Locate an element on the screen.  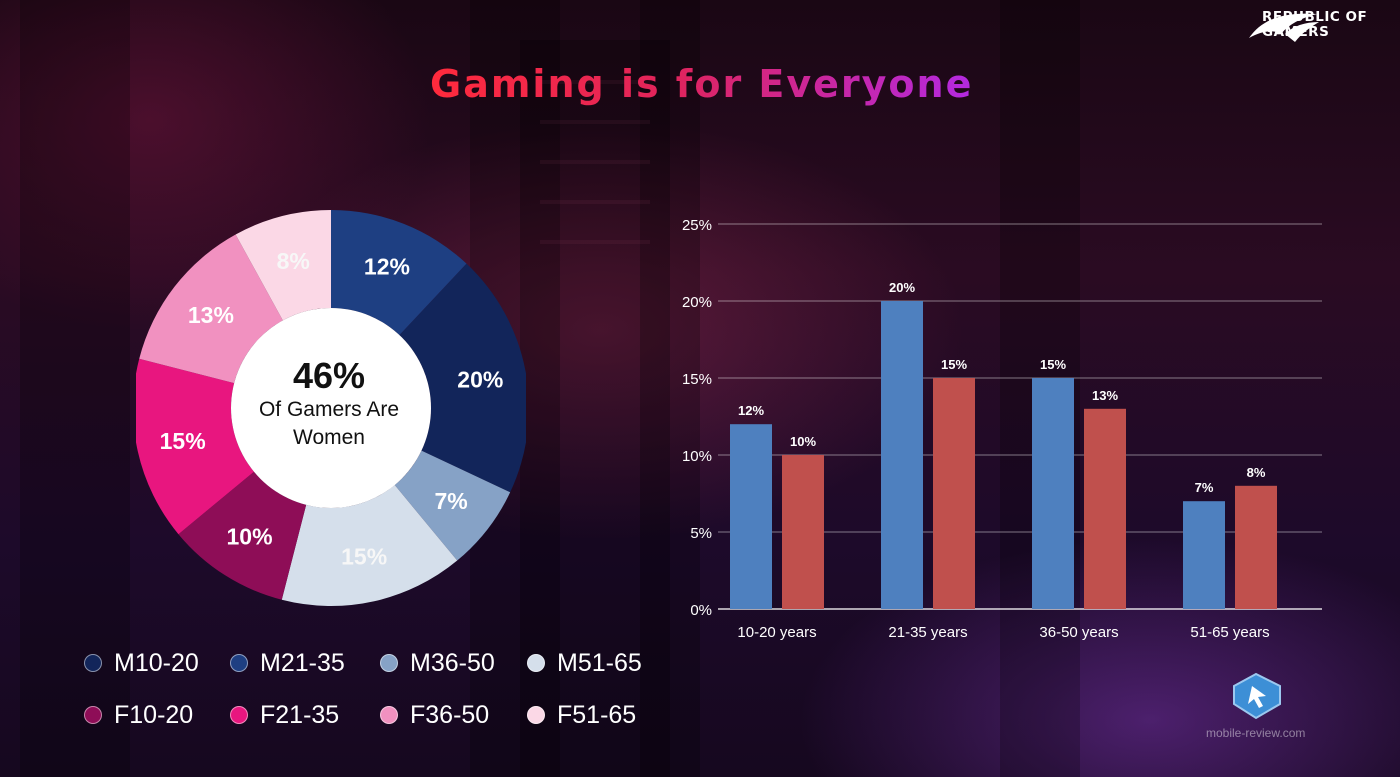
bar-data-label: 10% is located at coordinates (803, 441).